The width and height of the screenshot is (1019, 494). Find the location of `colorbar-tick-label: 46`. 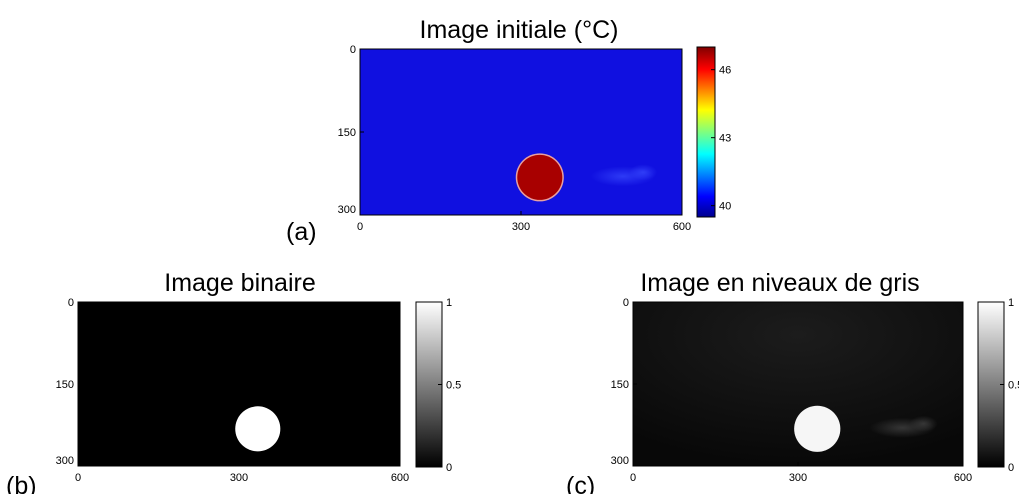

colorbar-tick-label: 46 is located at coordinates (725, 71).